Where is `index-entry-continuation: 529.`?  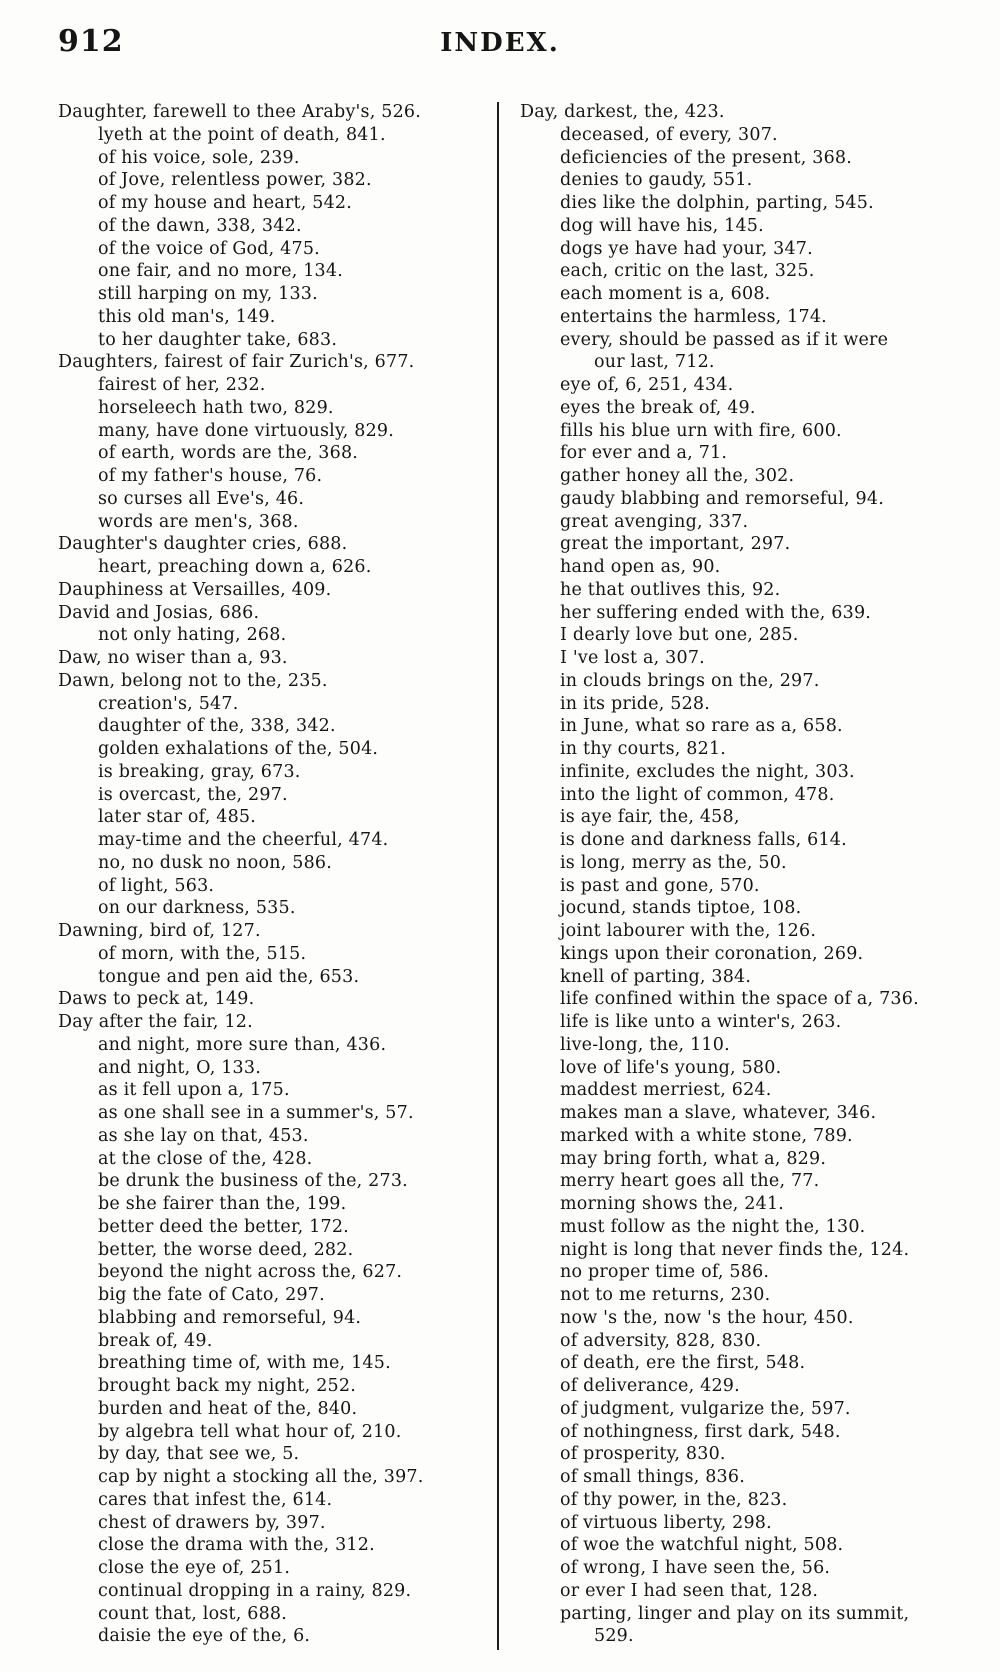
index-entry-continuation: 529. is located at coordinates (614, 1636).